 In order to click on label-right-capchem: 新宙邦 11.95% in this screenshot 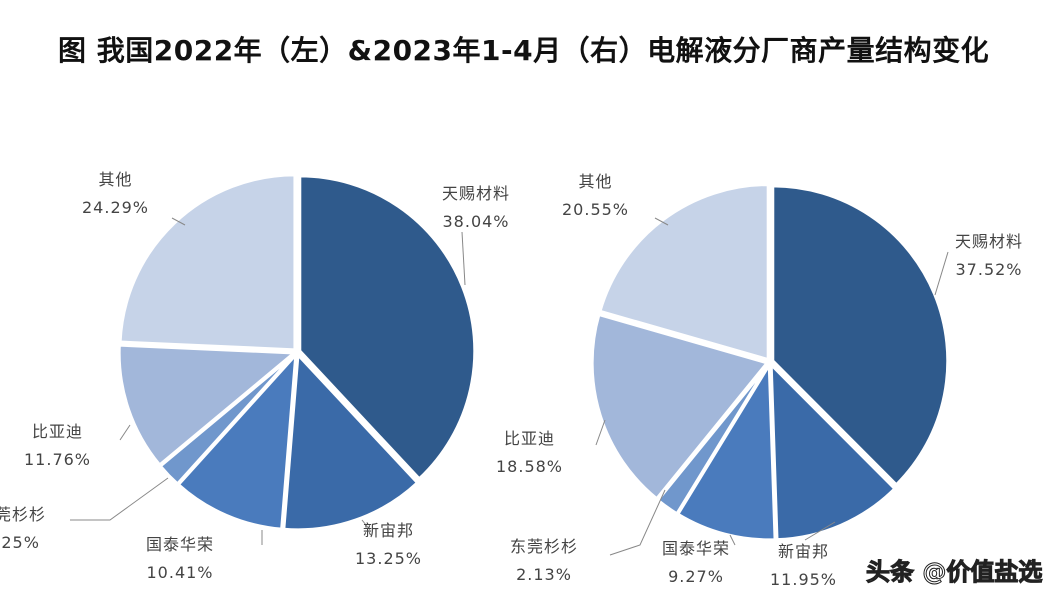, I will do `click(804, 565)`.